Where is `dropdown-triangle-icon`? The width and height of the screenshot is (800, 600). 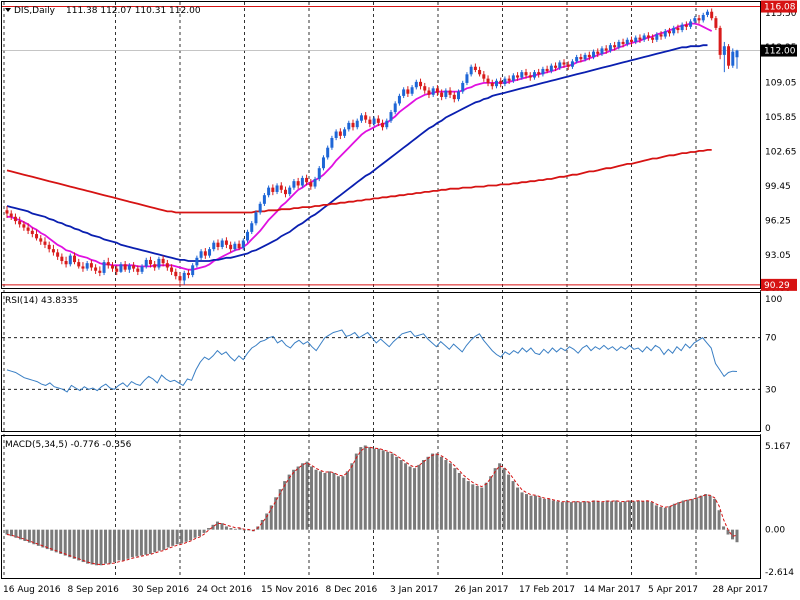 dropdown-triangle-icon is located at coordinates (8, 10).